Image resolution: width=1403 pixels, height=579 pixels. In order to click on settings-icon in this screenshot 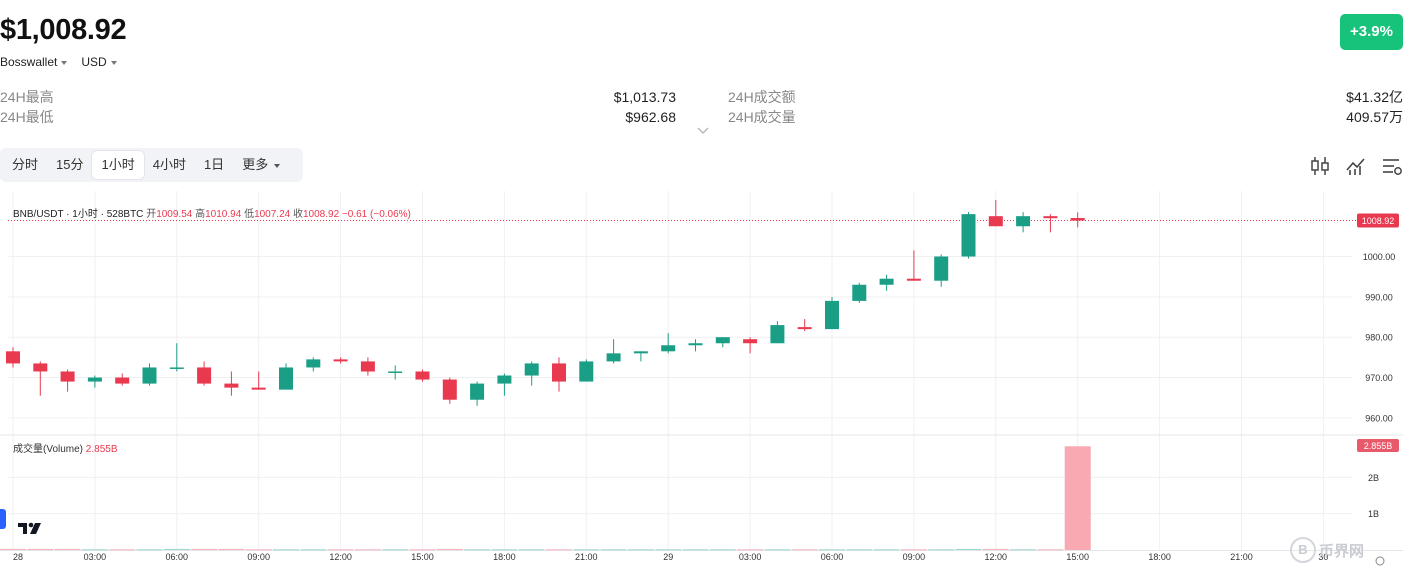, I will do `click(1392, 166)`.